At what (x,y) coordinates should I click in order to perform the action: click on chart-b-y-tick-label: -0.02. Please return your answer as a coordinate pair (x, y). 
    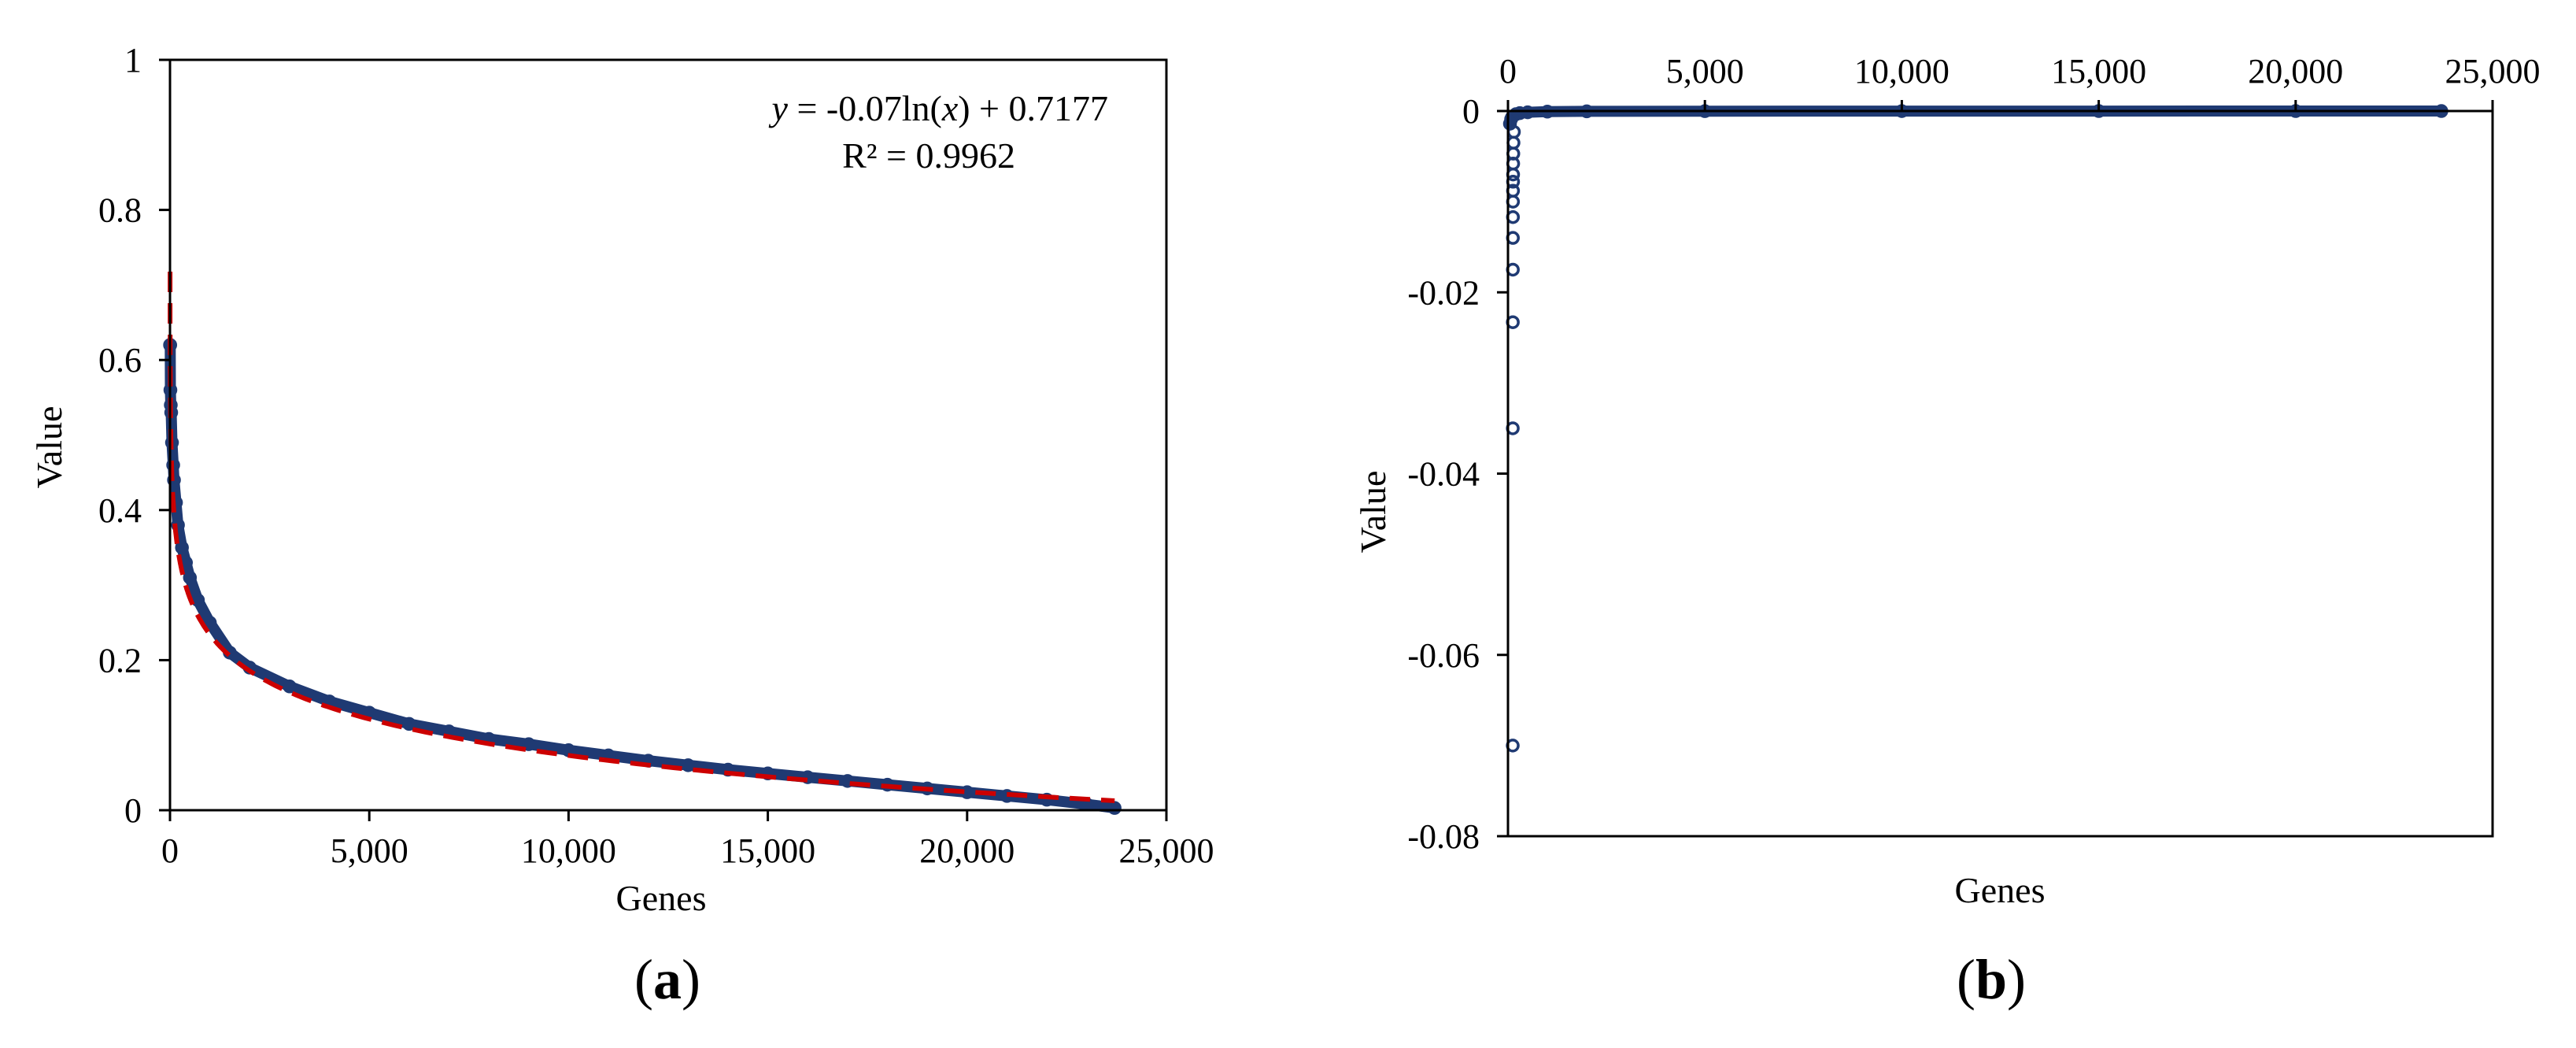
    Looking at the image, I should click on (1443, 292).